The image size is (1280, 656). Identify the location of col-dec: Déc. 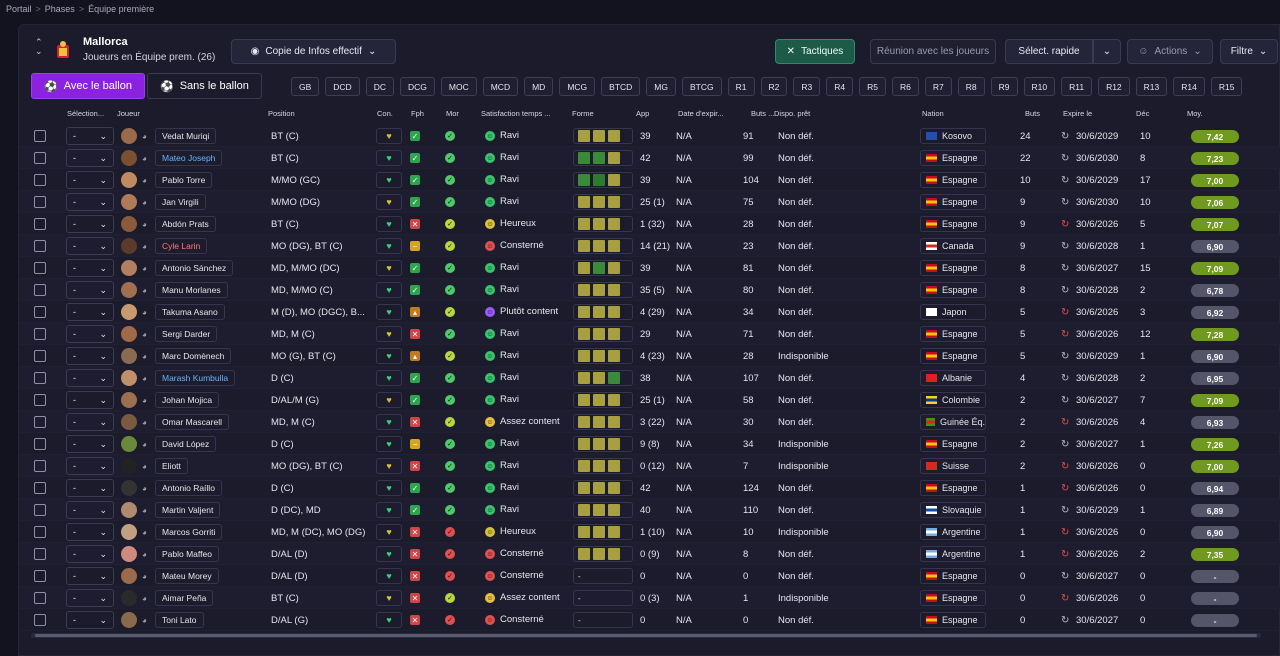
(1143, 113).